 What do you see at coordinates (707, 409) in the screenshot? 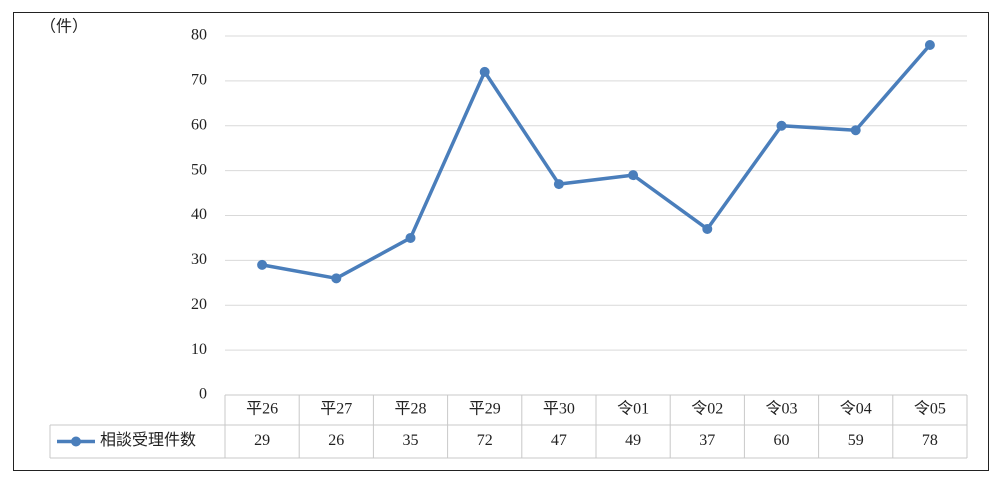
I see `x-tick-label: 令02` at bounding box center [707, 409].